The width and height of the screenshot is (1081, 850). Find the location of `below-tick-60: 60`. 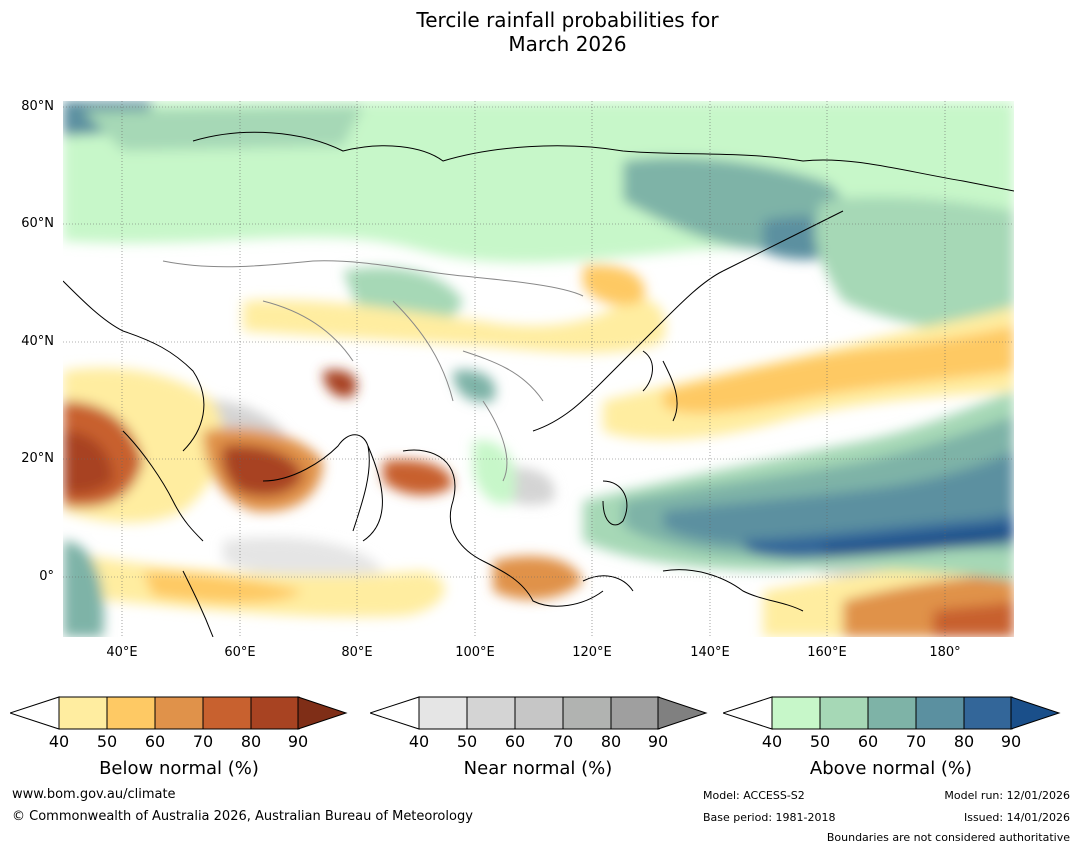

below-tick-60: 60 is located at coordinates (155, 741).